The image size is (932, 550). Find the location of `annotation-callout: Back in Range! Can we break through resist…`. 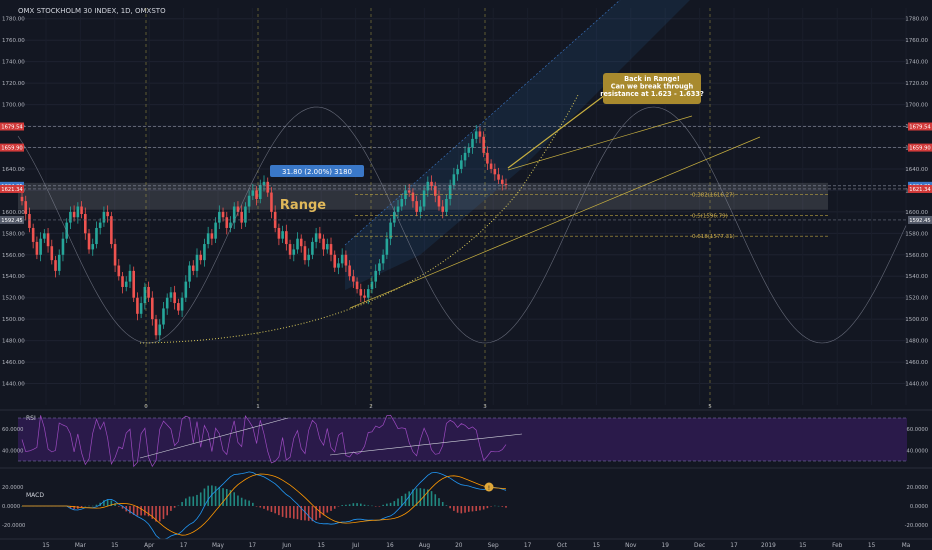

annotation-callout: Back in Range! Can we break through resist… is located at coordinates (652, 88).